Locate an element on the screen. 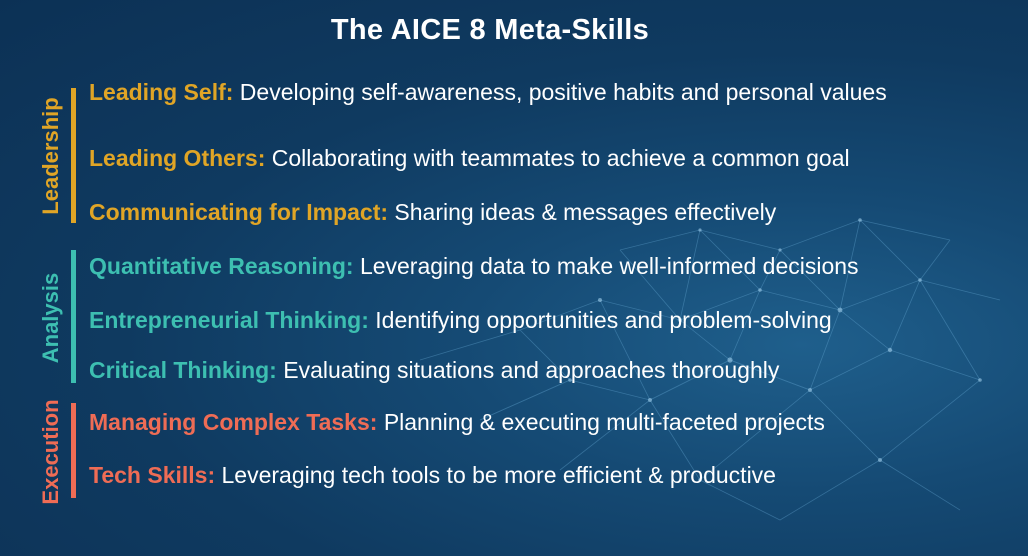  skill-name: Critical Thinking: is located at coordinates (183, 370).